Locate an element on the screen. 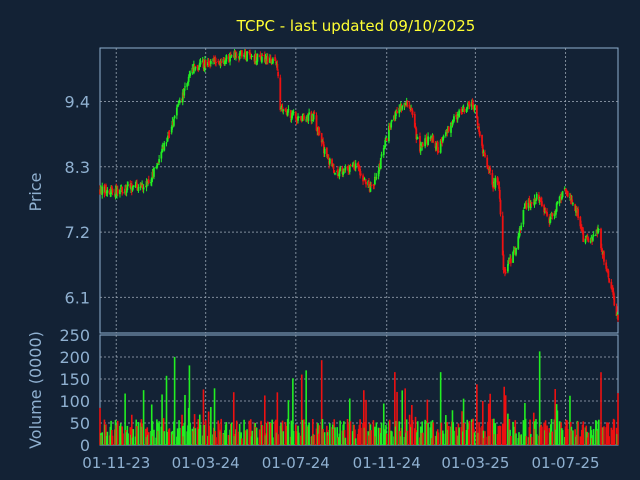 This screenshot has width=640, height=480. x-tick-label: 01-03-25 is located at coordinates (475, 463).